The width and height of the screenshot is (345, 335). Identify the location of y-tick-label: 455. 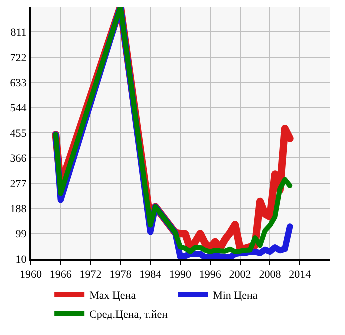
(19, 134).